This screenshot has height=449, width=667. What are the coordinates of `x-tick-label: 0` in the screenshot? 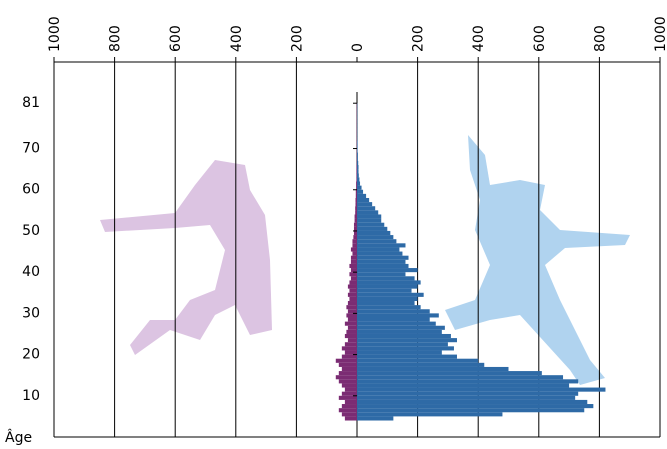 It's located at (358, 47).